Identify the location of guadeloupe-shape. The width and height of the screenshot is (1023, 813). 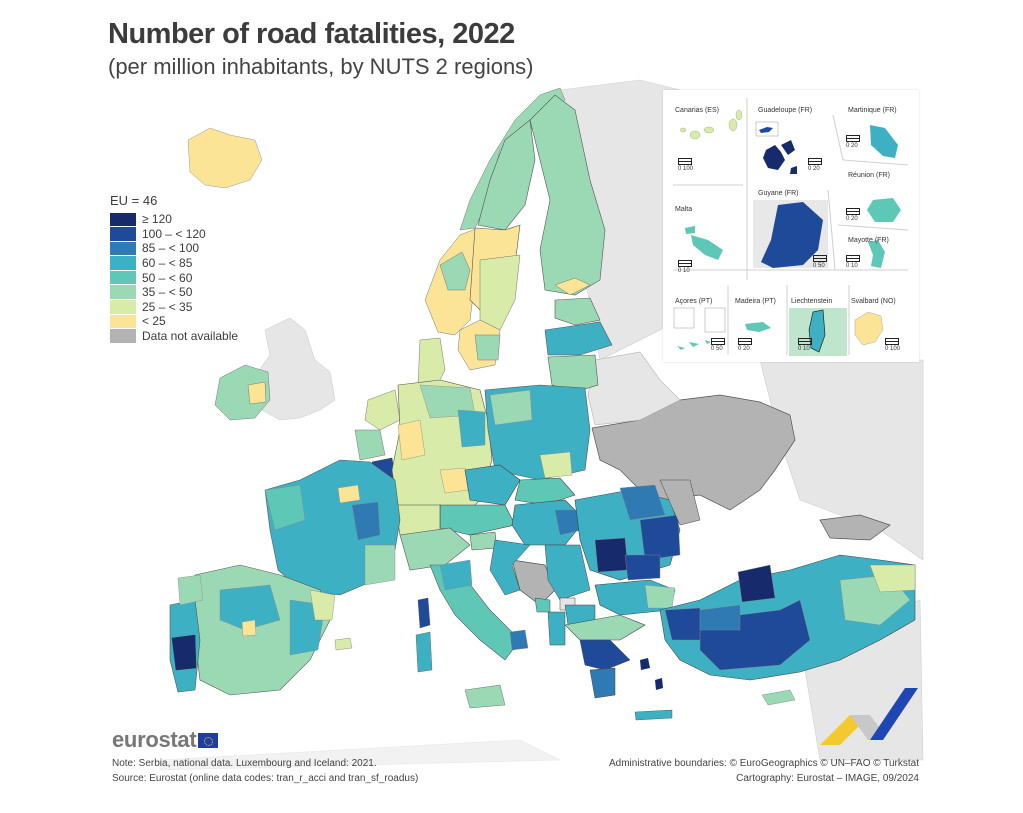
(780, 157).